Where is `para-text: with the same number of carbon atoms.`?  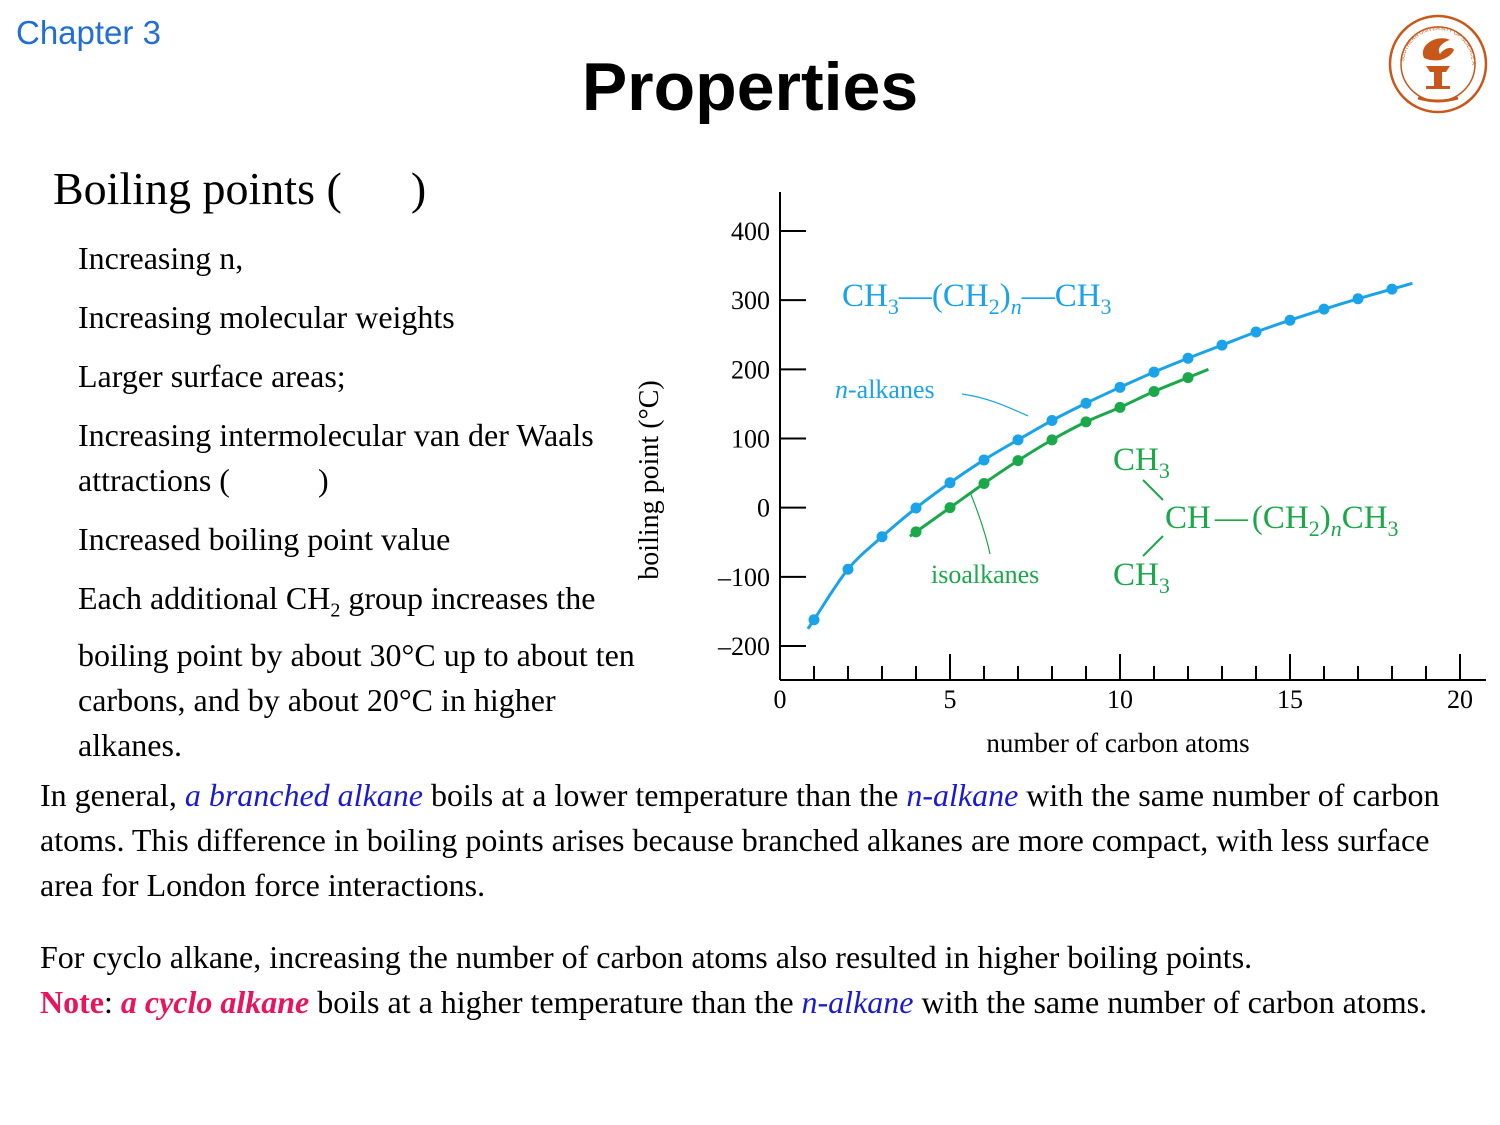
para-text: with the same number of carbon atoms. is located at coordinates (1170, 1002).